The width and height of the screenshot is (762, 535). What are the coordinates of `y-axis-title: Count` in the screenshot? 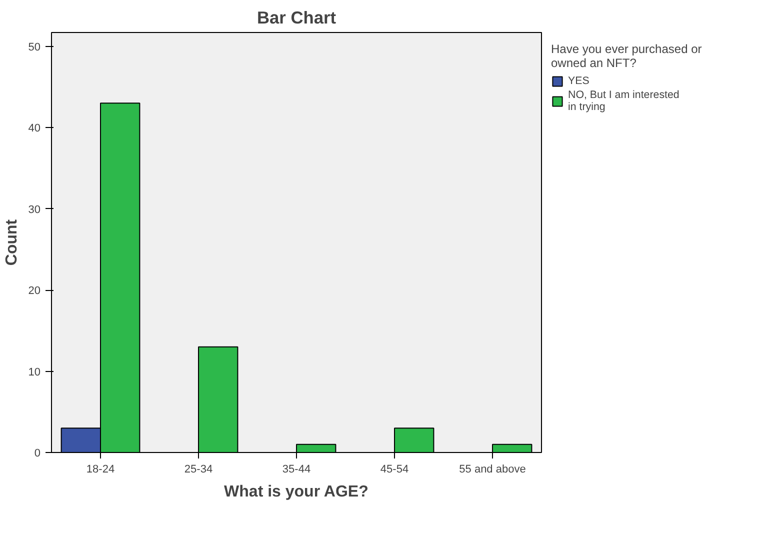 It's located at (11, 242).